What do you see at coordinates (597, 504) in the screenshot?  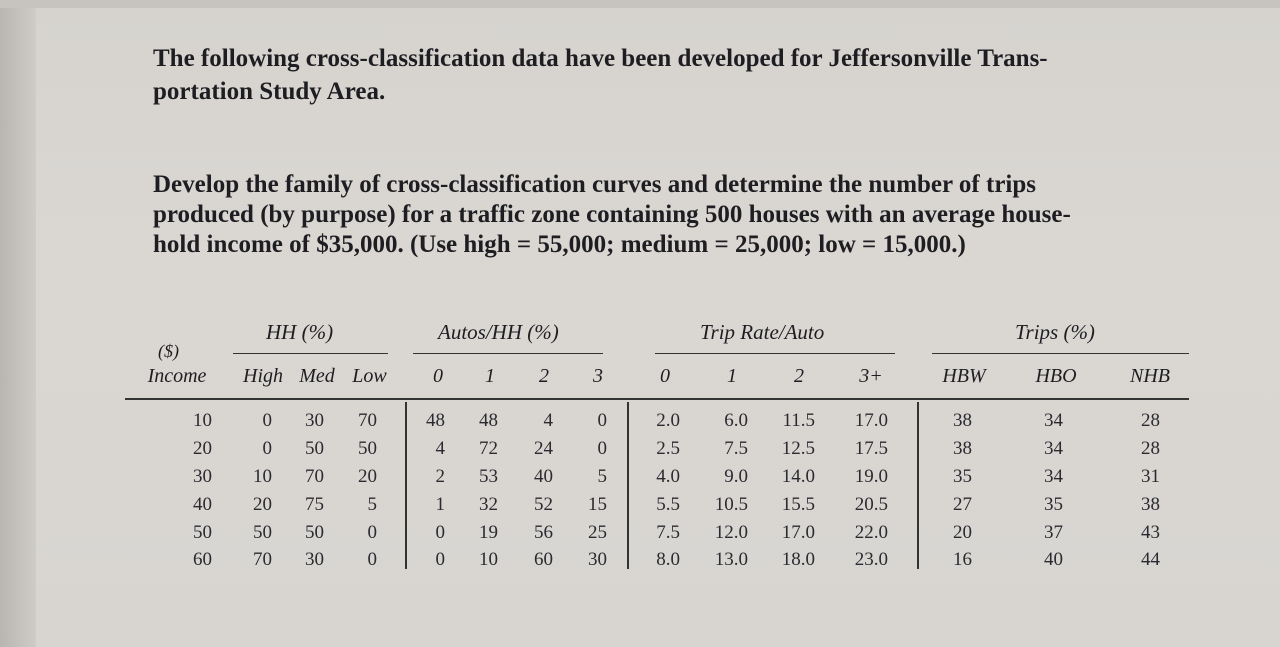 I see `table-cell: 15` at bounding box center [597, 504].